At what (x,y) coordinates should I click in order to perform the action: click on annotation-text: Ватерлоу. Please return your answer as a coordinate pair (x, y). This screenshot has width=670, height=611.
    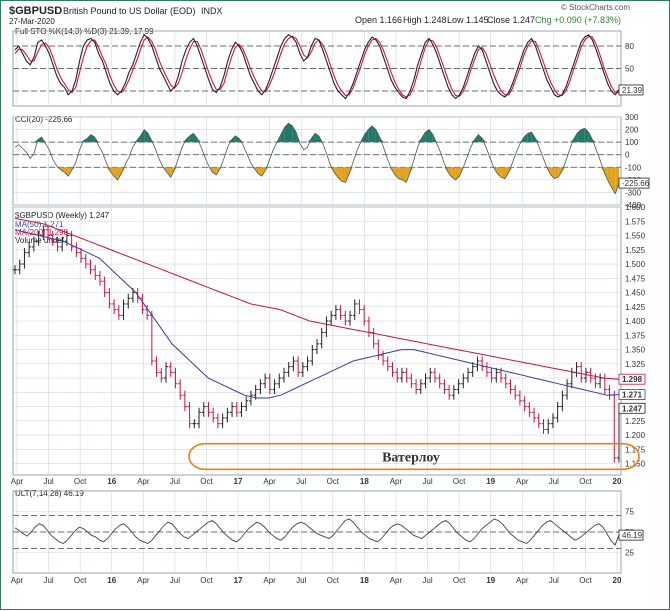
    Looking at the image, I should click on (411, 457).